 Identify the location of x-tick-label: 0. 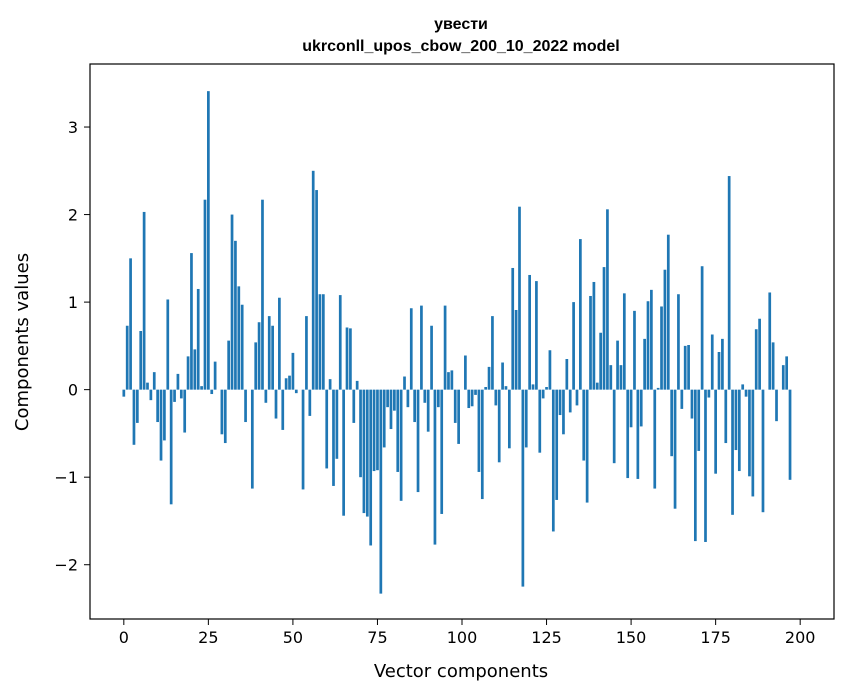
(124, 637).